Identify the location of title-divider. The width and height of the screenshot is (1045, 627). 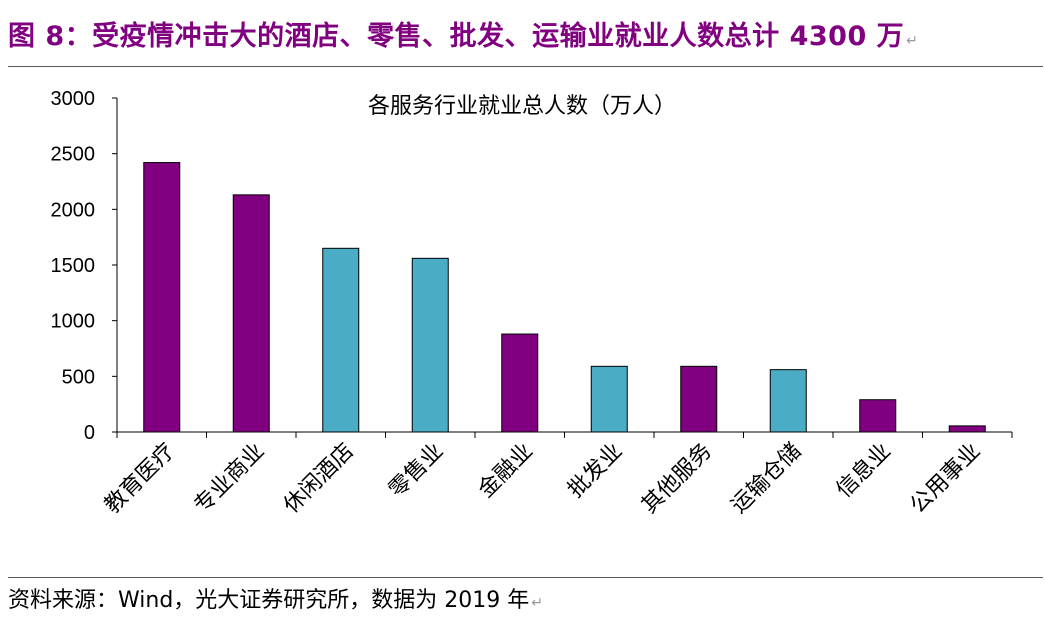
(525, 66).